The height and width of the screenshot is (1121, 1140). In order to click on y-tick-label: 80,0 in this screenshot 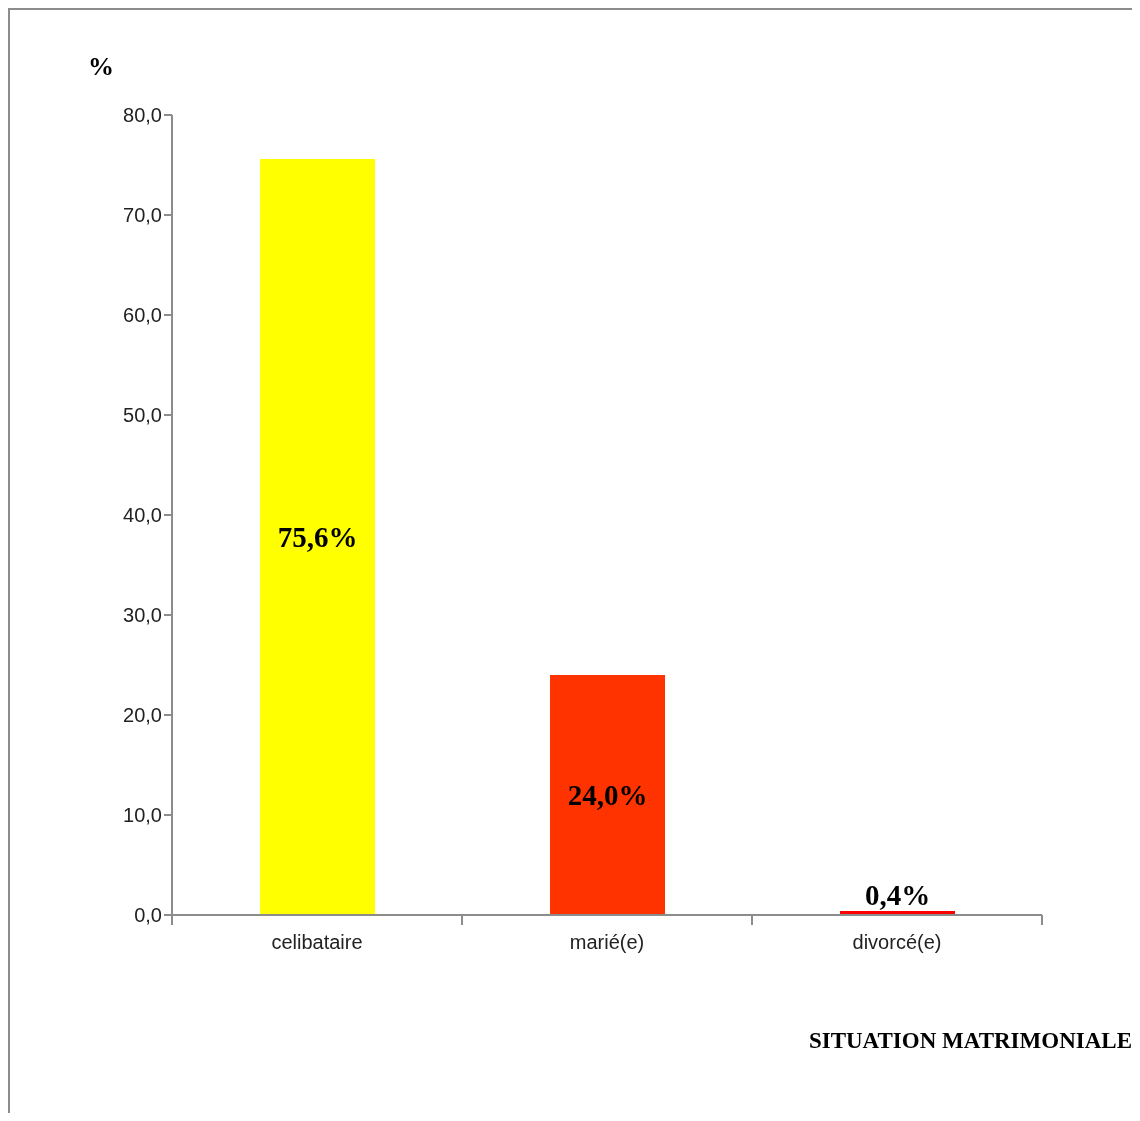, I will do `click(142, 115)`.